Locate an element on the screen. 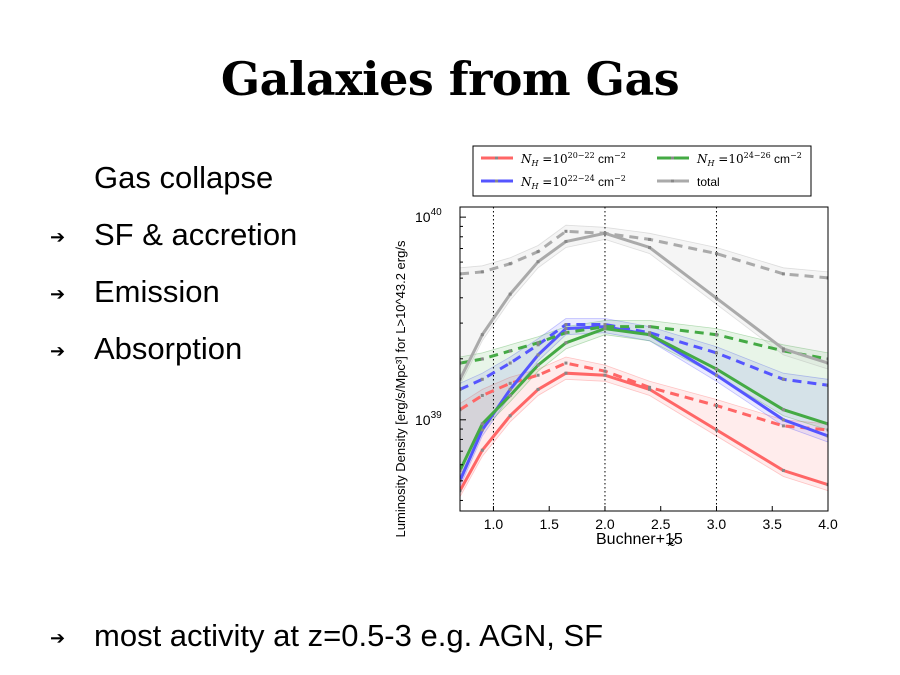 This screenshot has width=900, height=675. y-tick-label: 1039 is located at coordinates (428, 419).